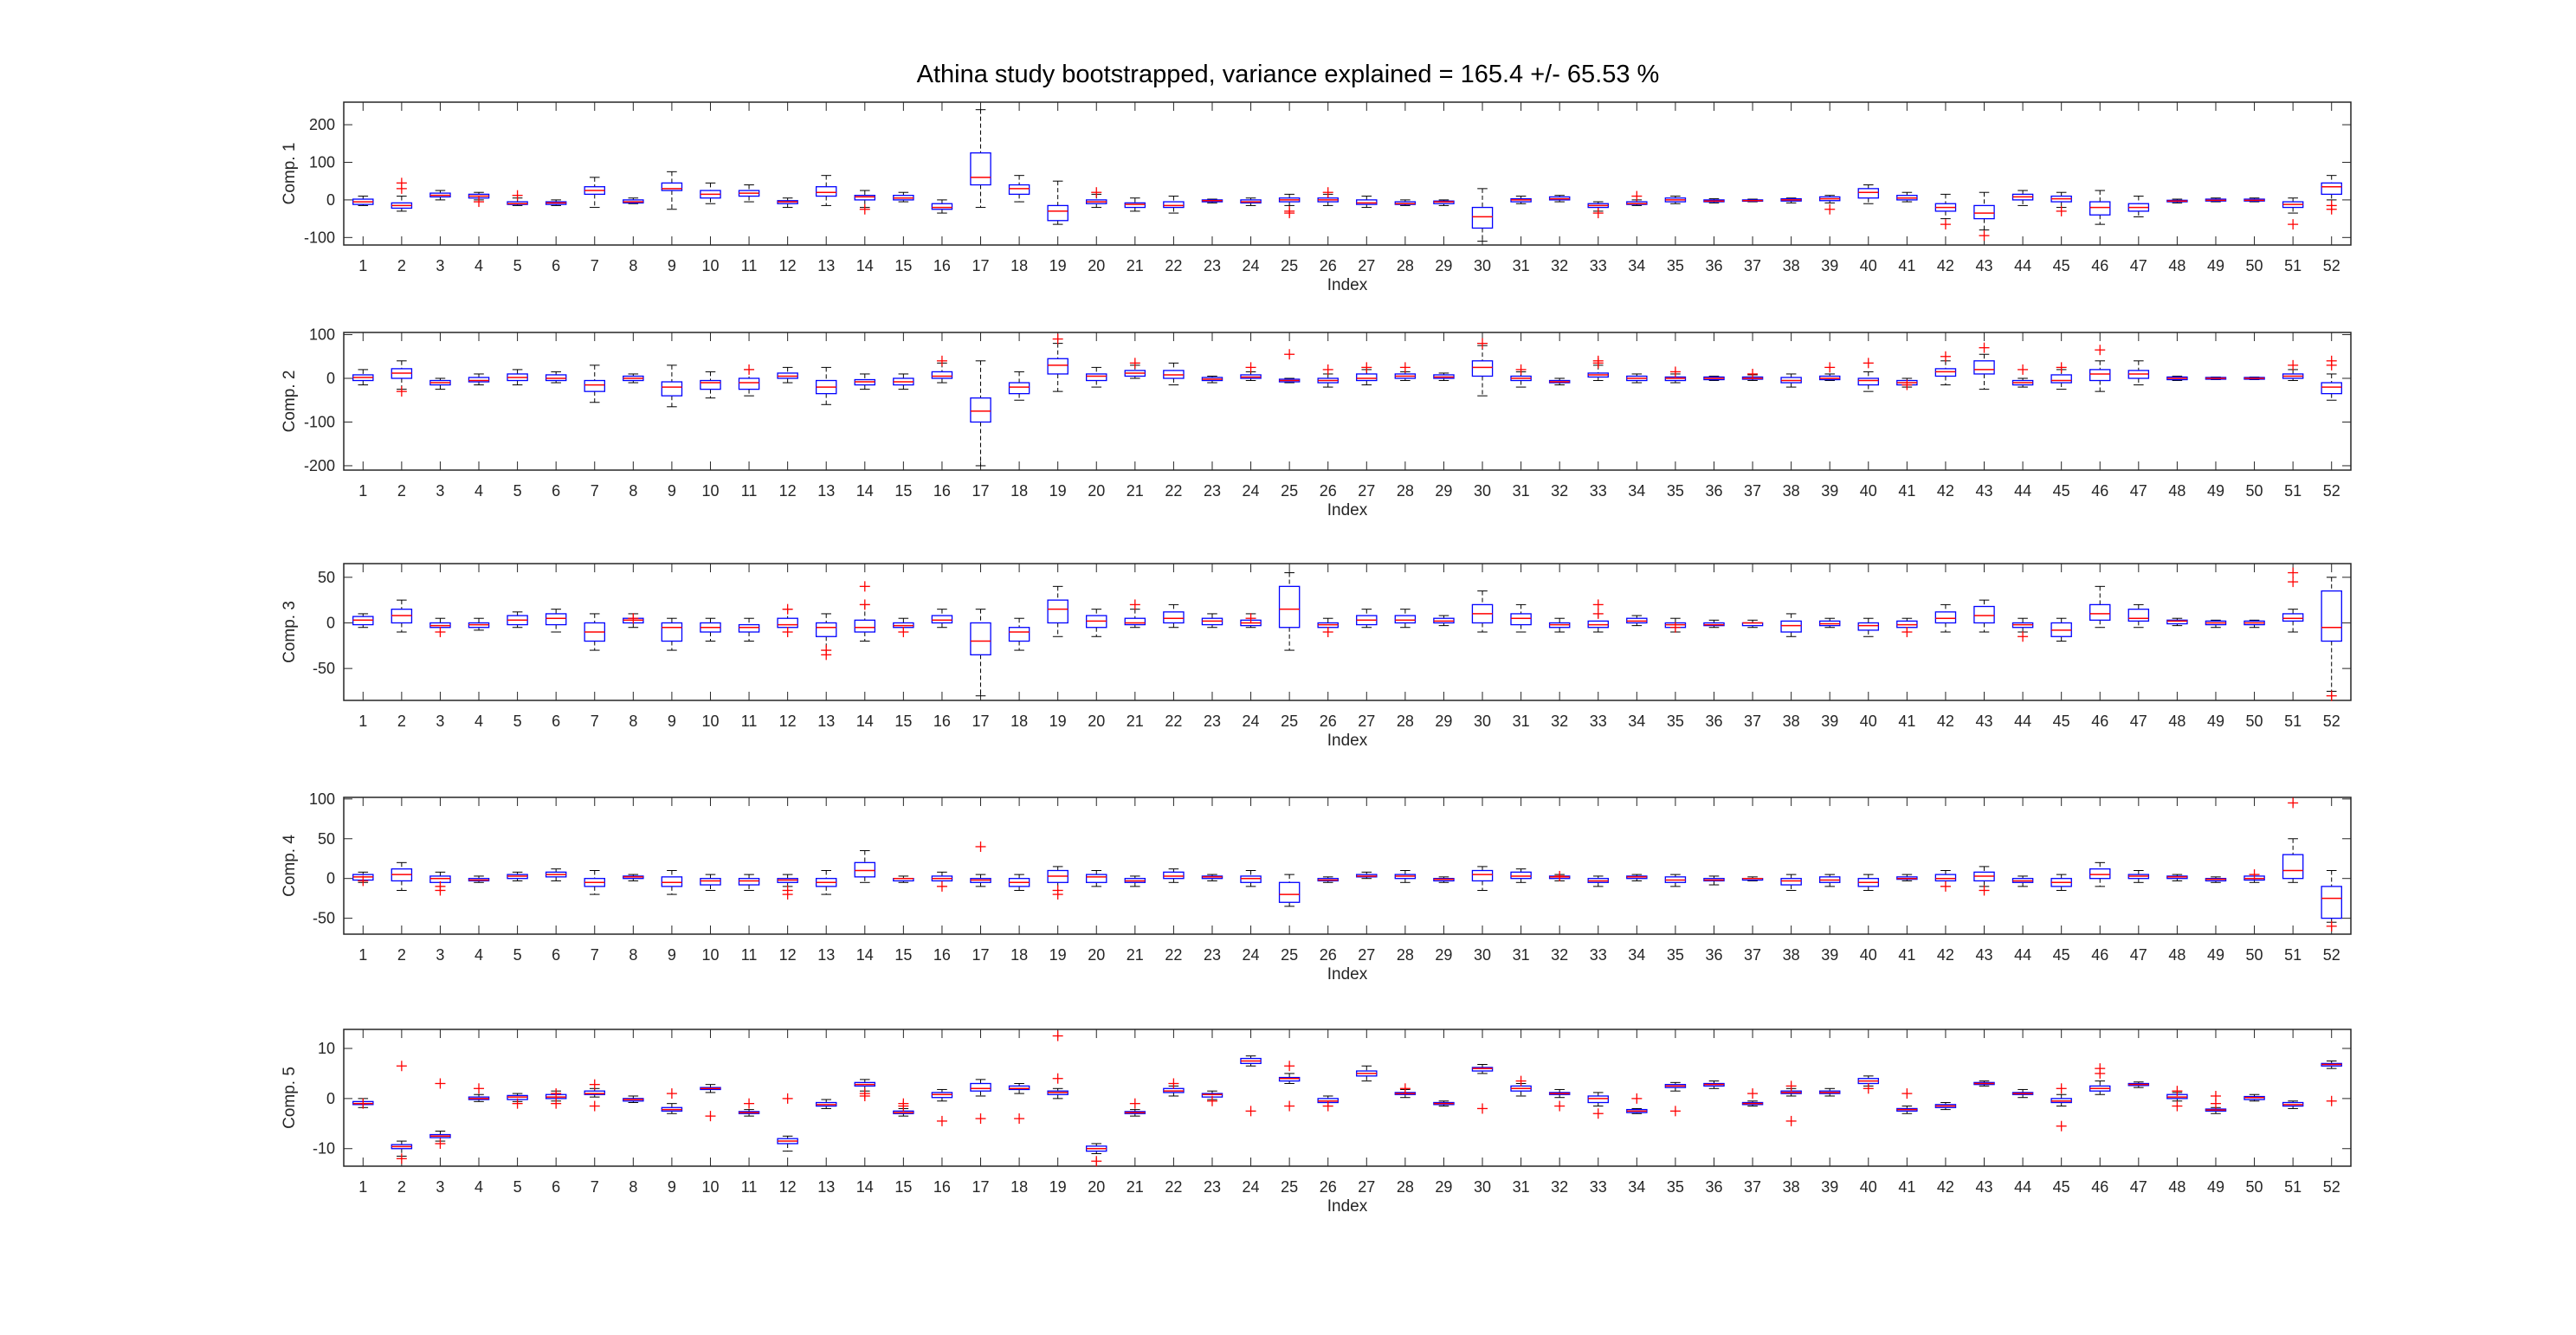  Describe the element at coordinates (710, 265) in the screenshot. I see `x-tick-label: 10` at that location.